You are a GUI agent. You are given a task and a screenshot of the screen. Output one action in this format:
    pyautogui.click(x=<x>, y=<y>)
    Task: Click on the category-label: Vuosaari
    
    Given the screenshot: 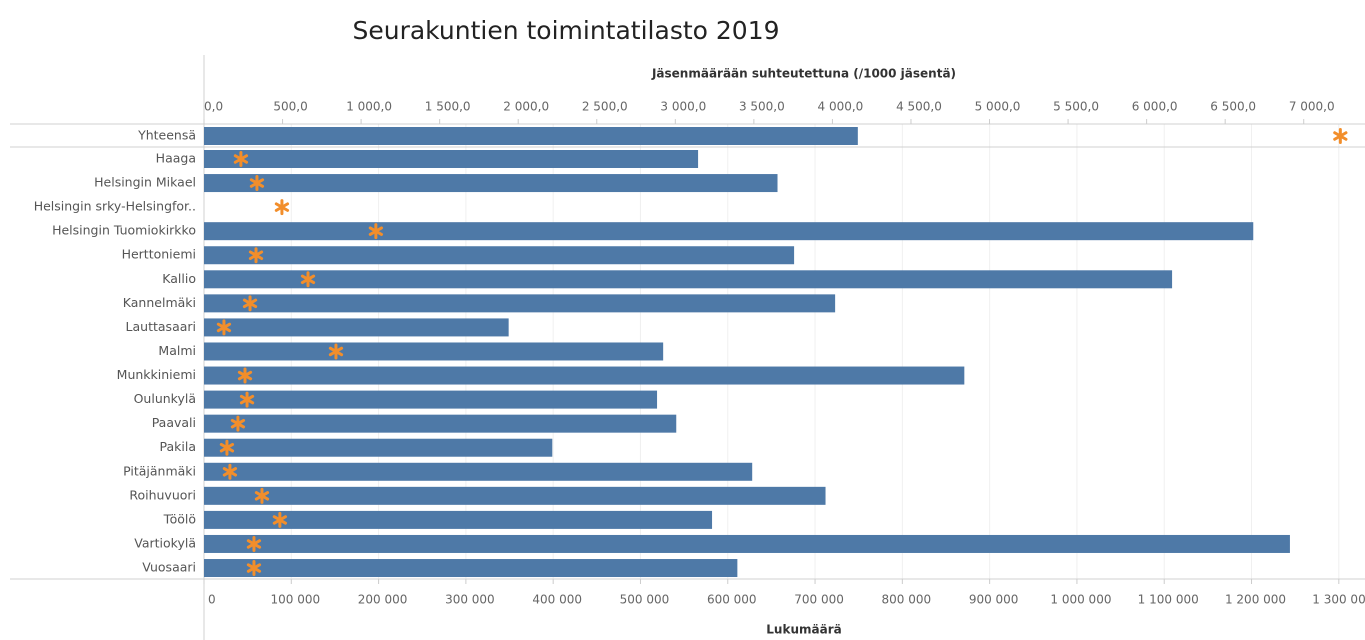 What is the action you would take?
    pyautogui.click(x=169, y=567)
    